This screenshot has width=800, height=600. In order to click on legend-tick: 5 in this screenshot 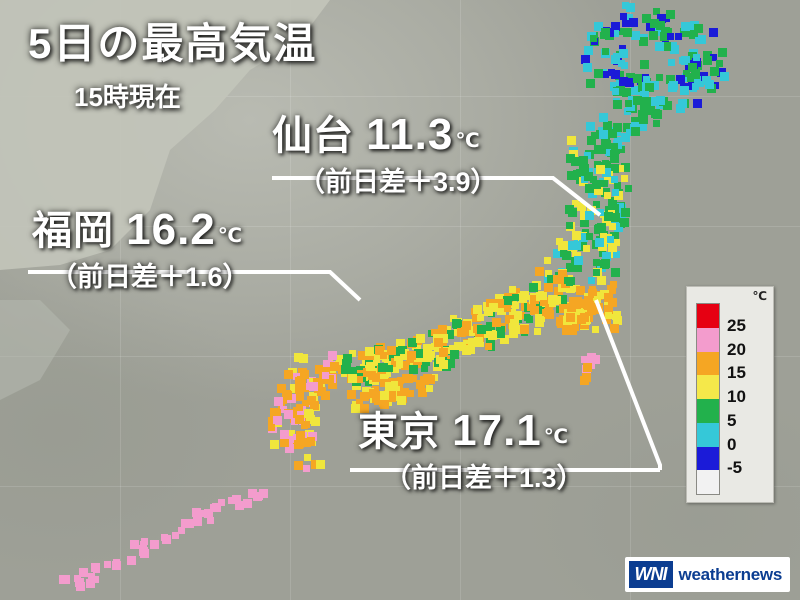, I will do `click(732, 420)`.